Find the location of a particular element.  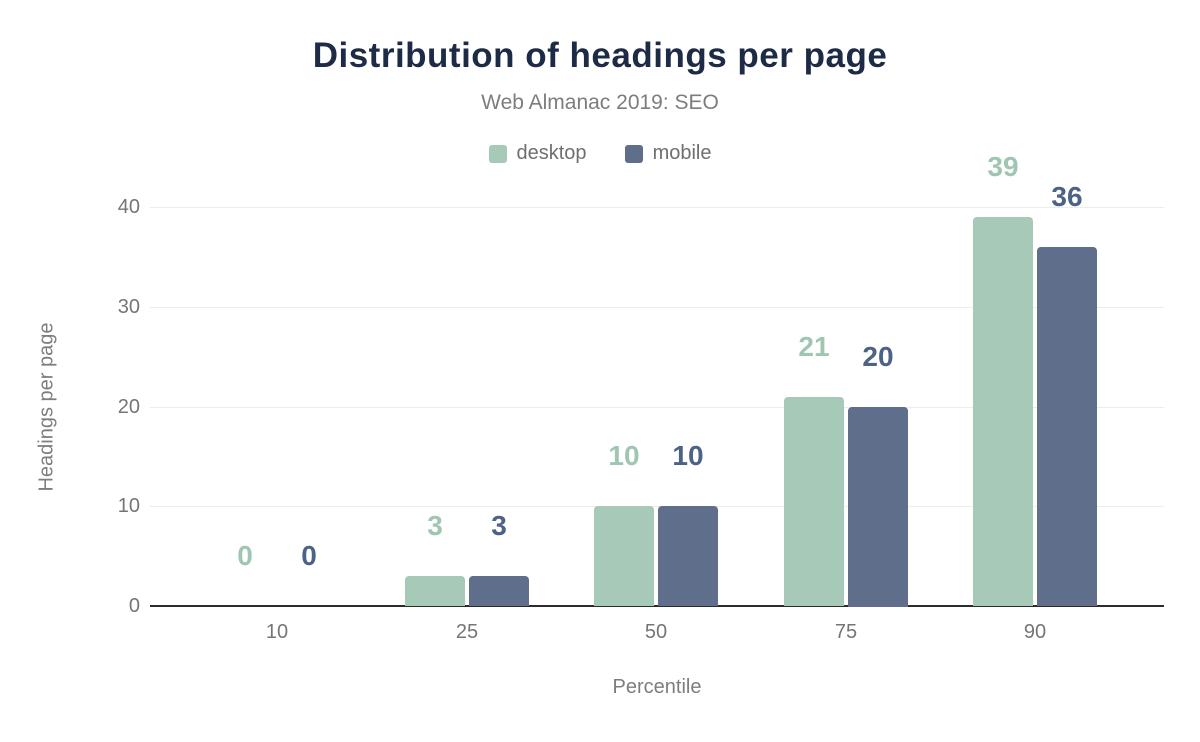

value-label-desktop-p25: 3 is located at coordinates (435, 525).